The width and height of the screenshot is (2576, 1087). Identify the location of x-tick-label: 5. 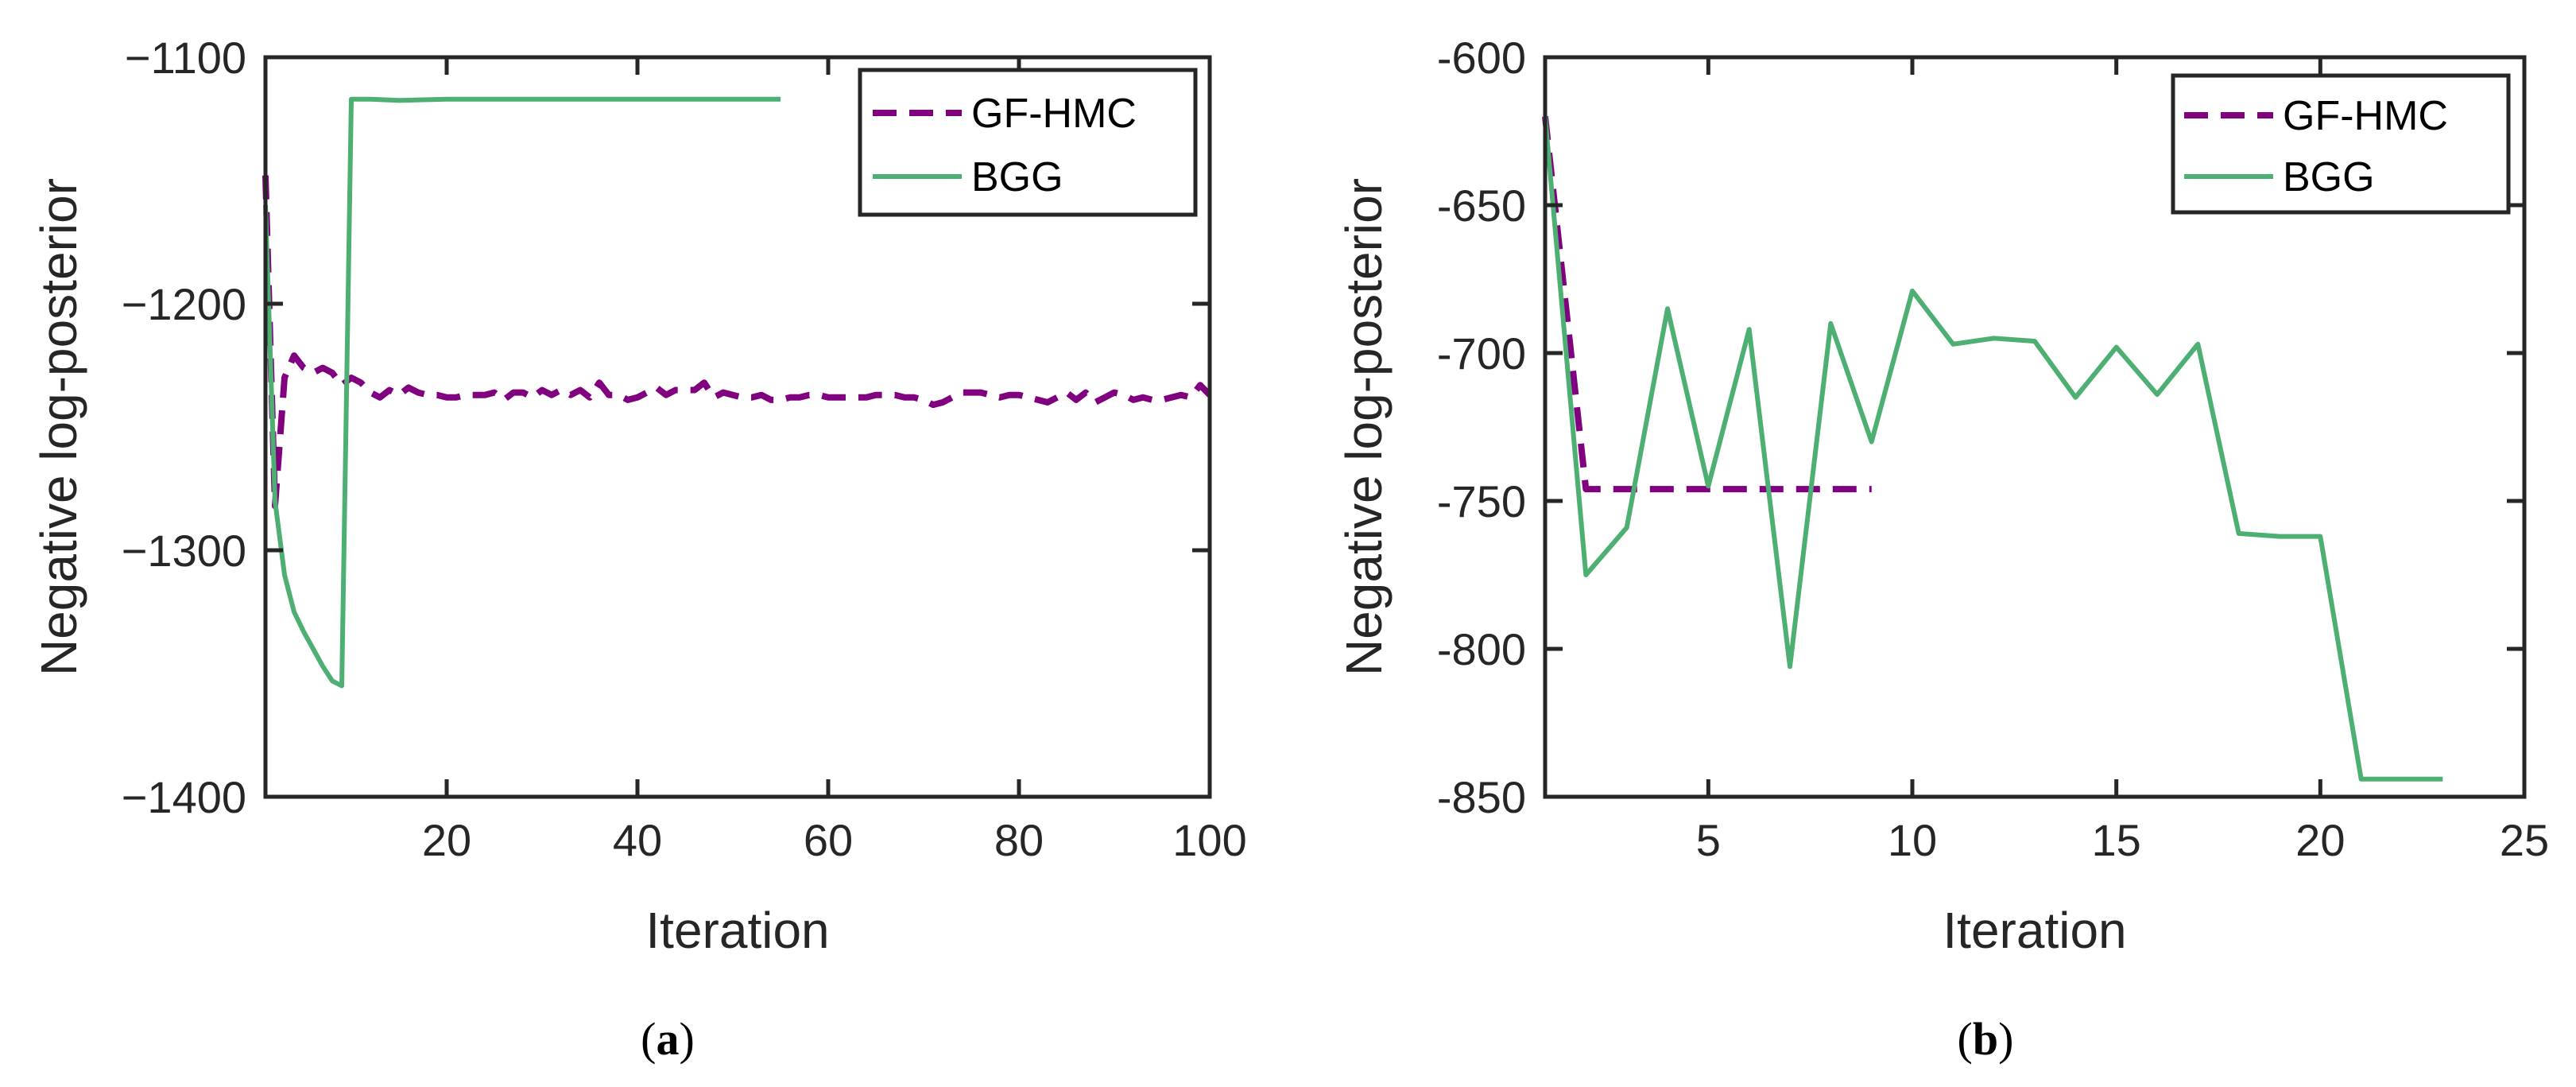
(1708, 840).